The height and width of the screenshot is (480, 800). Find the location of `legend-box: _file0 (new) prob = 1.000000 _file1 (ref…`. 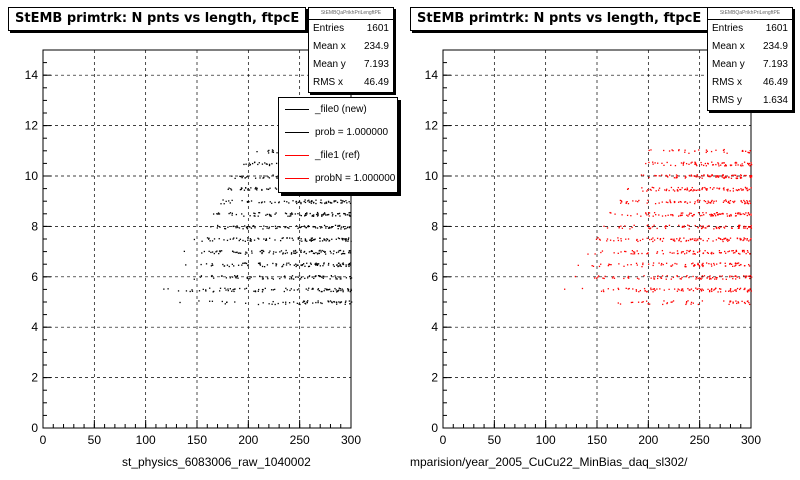

legend-box: _file0 (new) prob = 1.000000 _file1 (ref… is located at coordinates (338, 145).